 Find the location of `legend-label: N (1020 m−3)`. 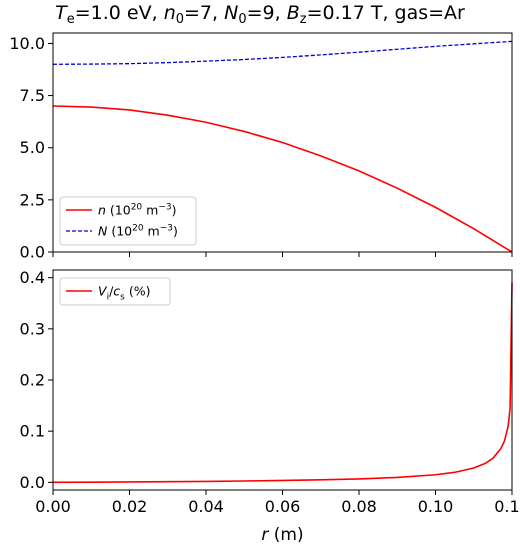

legend-label: N (1020 m−3) is located at coordinates (138, 231).